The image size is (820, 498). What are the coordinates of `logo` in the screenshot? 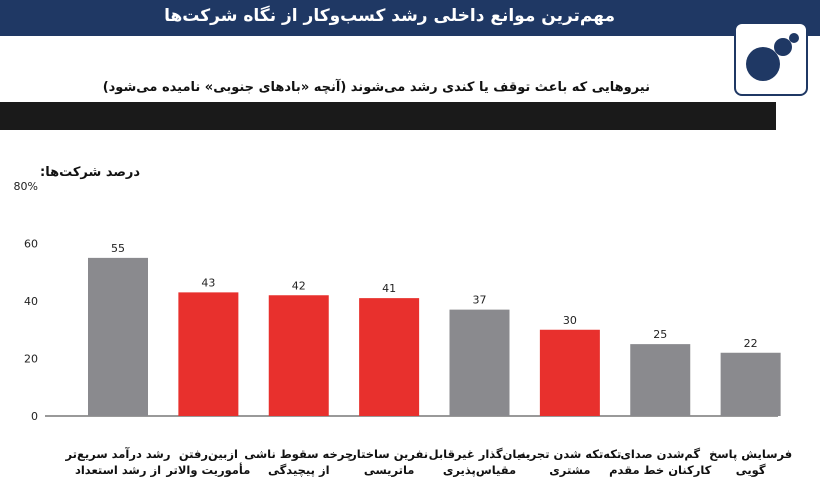 It's located at (771, 59).